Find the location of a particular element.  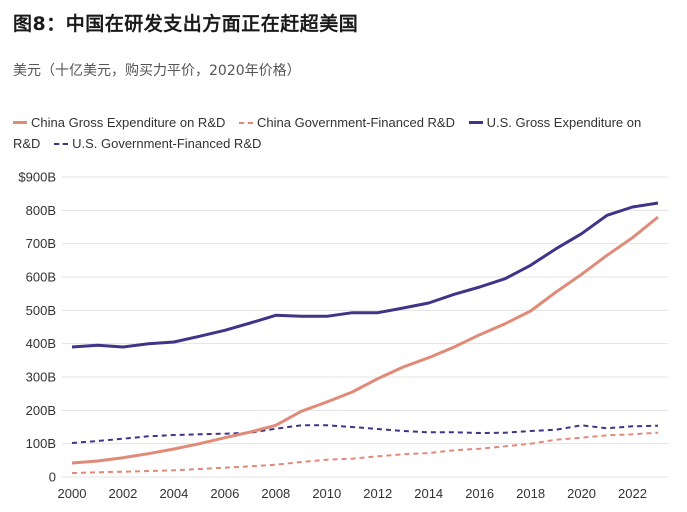

x-tick-label: 2008 is located at coordinates (275, 493).